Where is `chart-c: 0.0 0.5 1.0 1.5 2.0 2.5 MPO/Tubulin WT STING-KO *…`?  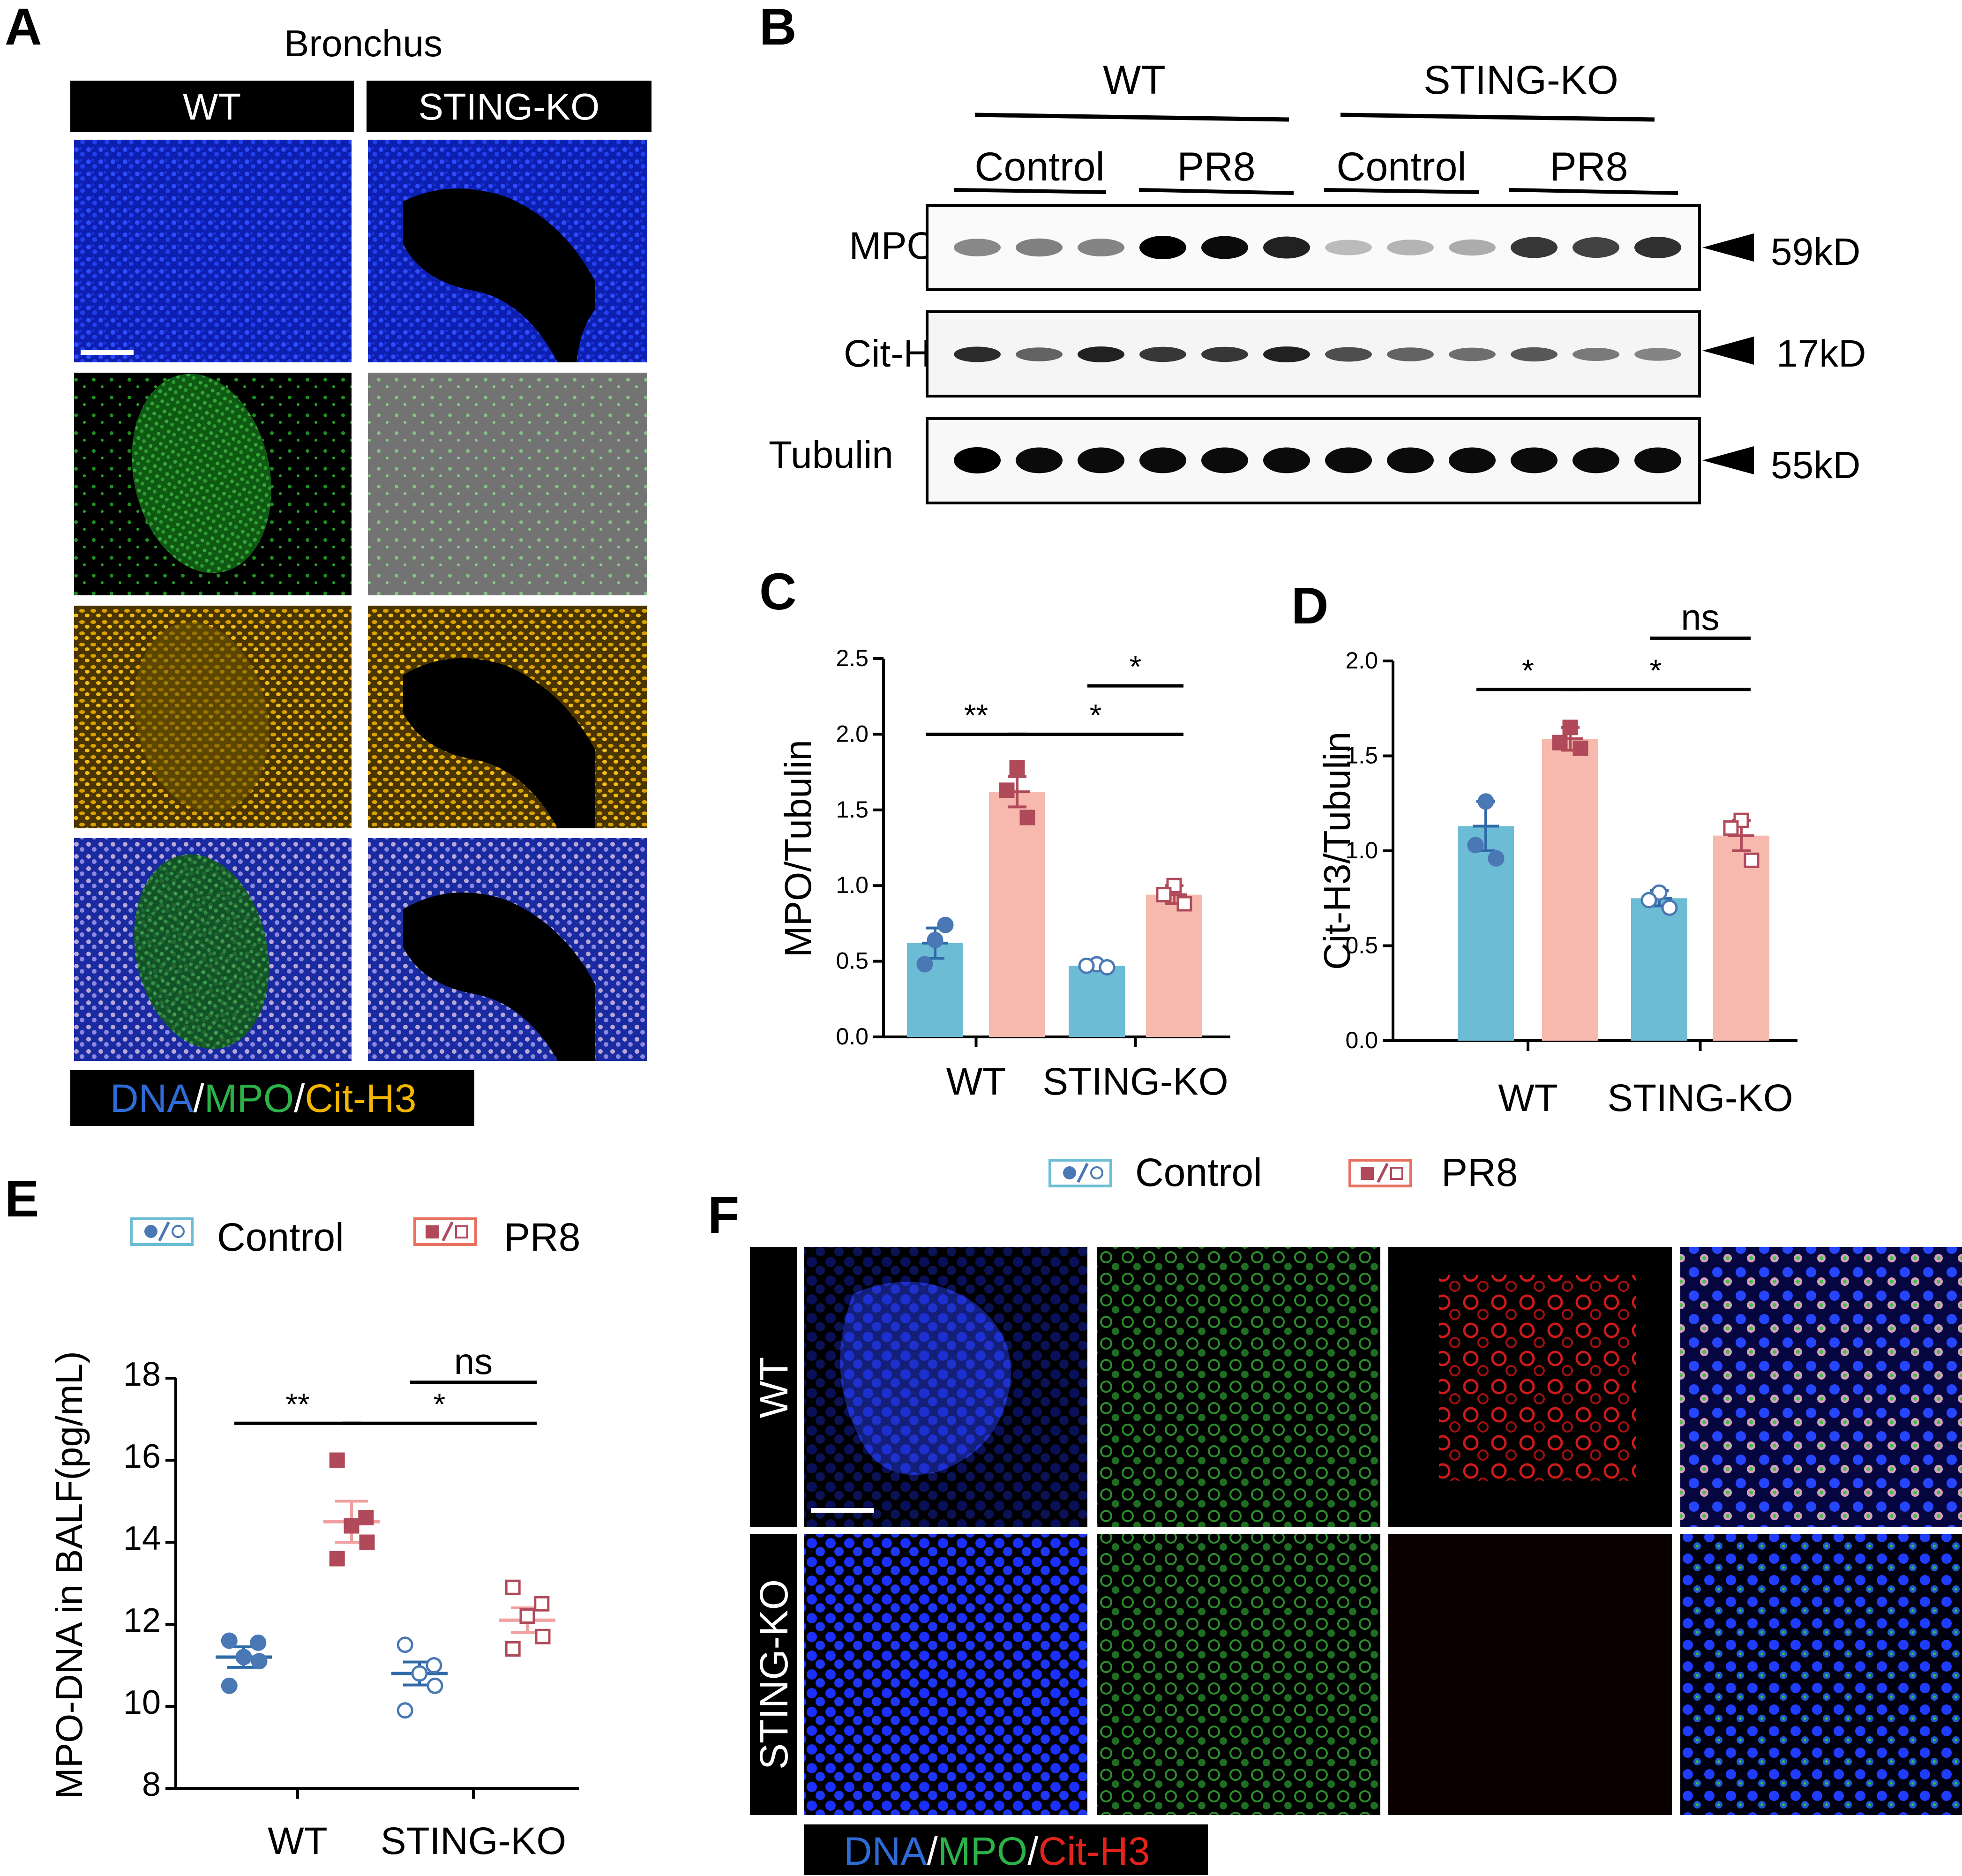
chart-c: 0.0 0.5 1.0 1.5 2.0 2.5 MPO/Tubulin WT STING-KO *… is located at coordinates (1003, 874).